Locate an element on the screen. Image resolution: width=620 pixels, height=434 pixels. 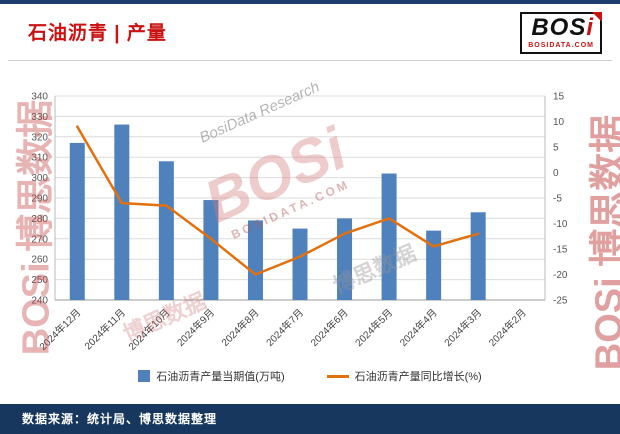
svg-text: -10 is located at coordinates (560, 224).